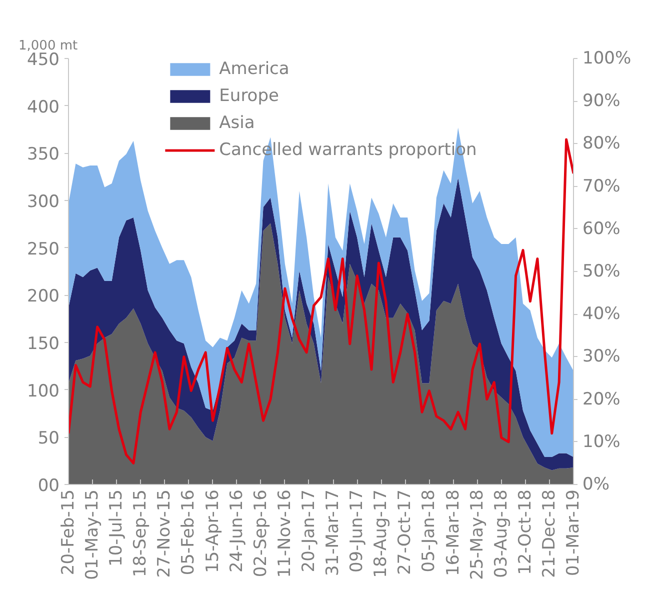 This screenshot has height=596, width=652. Describe the element at coordinates (116, 527) in the screenshot. I see `x-tick-label: 10-Jul-15` at that location.